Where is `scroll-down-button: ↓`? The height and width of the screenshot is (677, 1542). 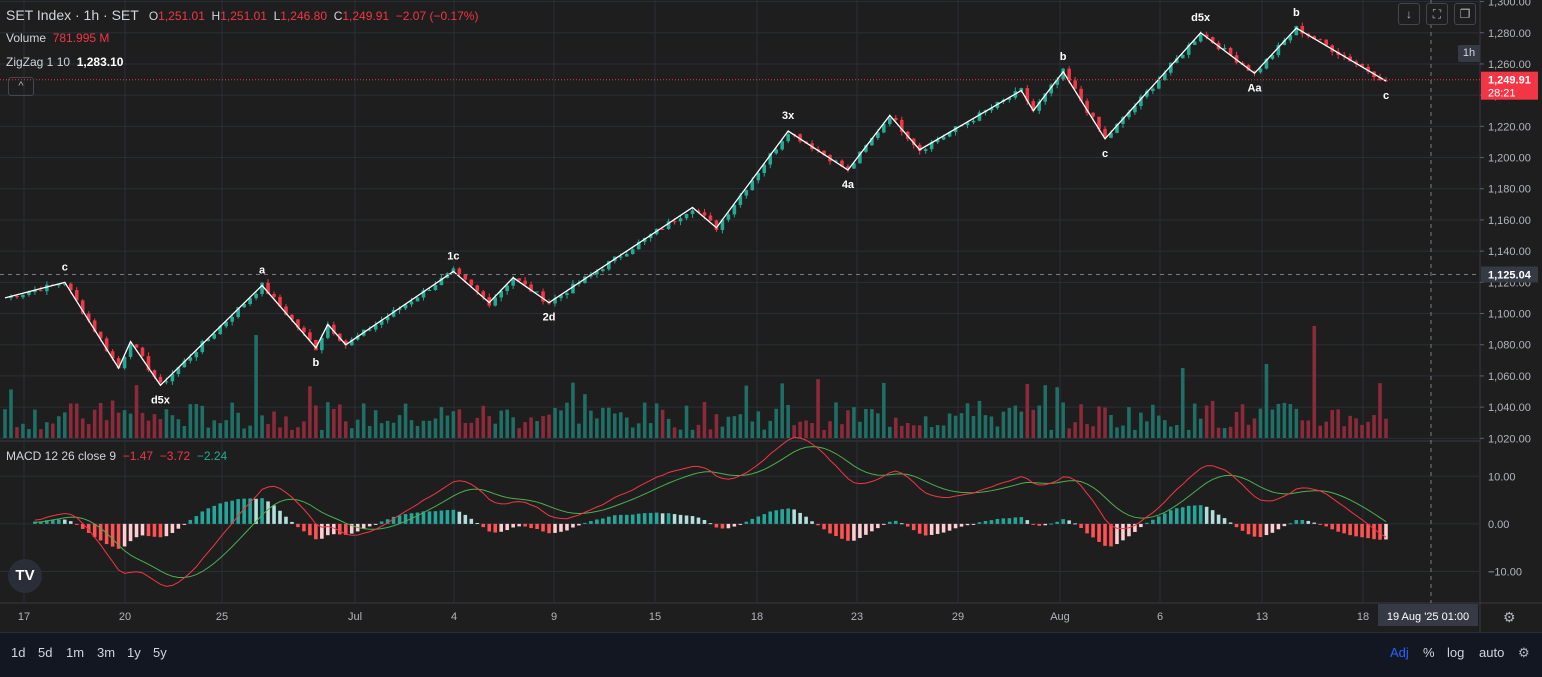
scroll-down-button: ↓ is located at coordinates (1409, 14).